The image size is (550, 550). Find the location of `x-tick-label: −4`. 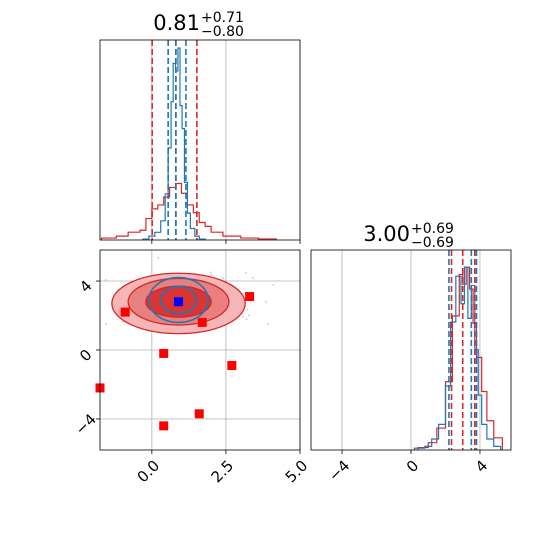

x-tick-label: −4 is located at coordinates (339, 471).